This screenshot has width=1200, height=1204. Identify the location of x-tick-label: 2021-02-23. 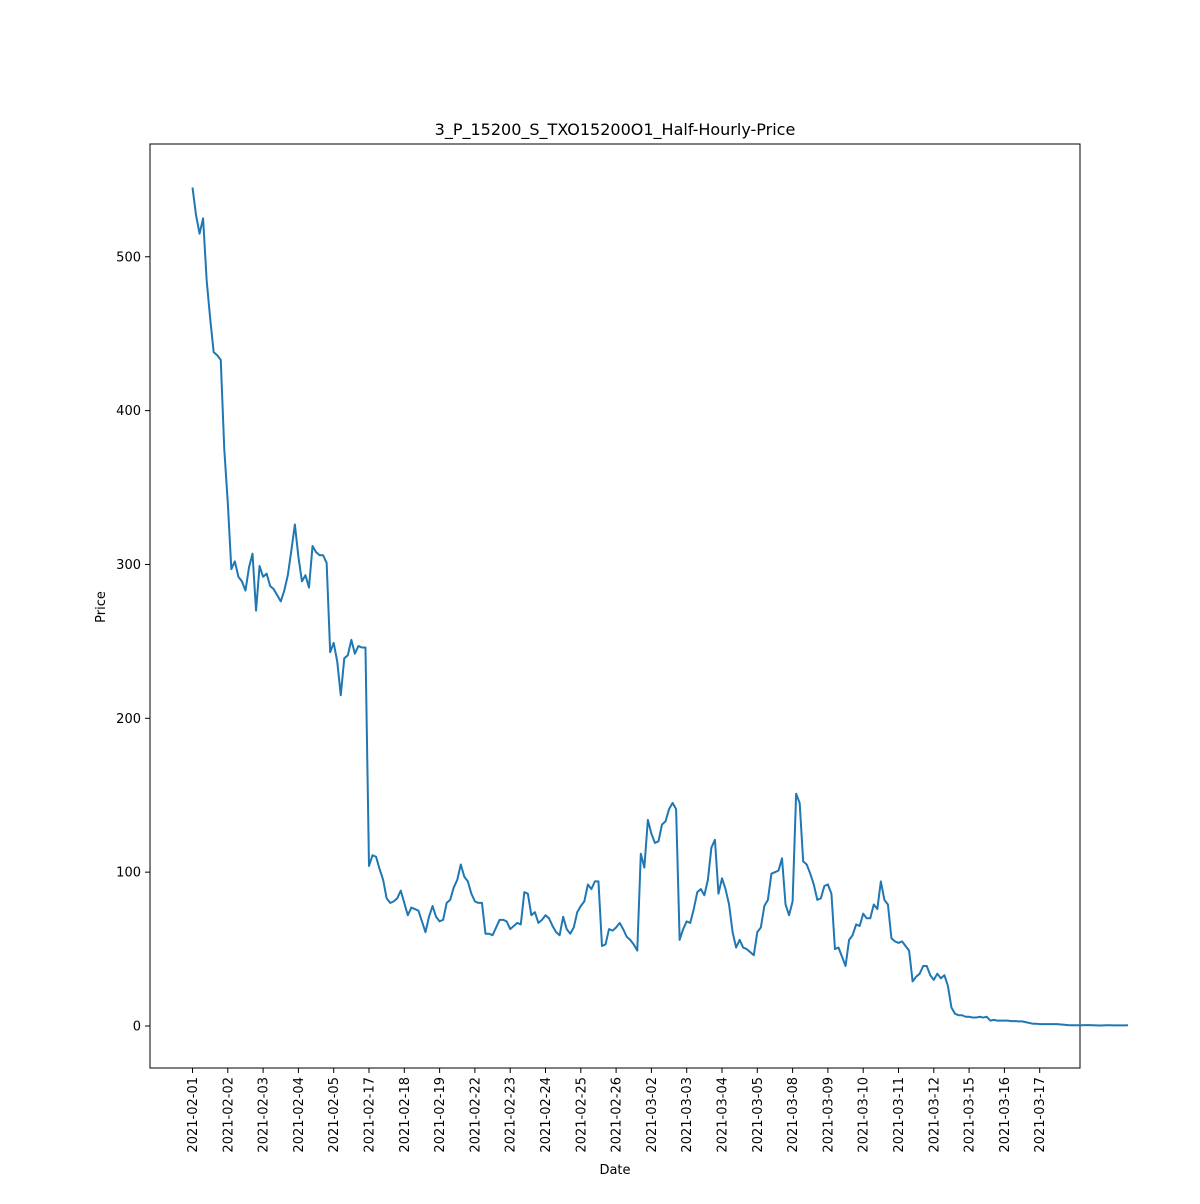
(511, 1115).